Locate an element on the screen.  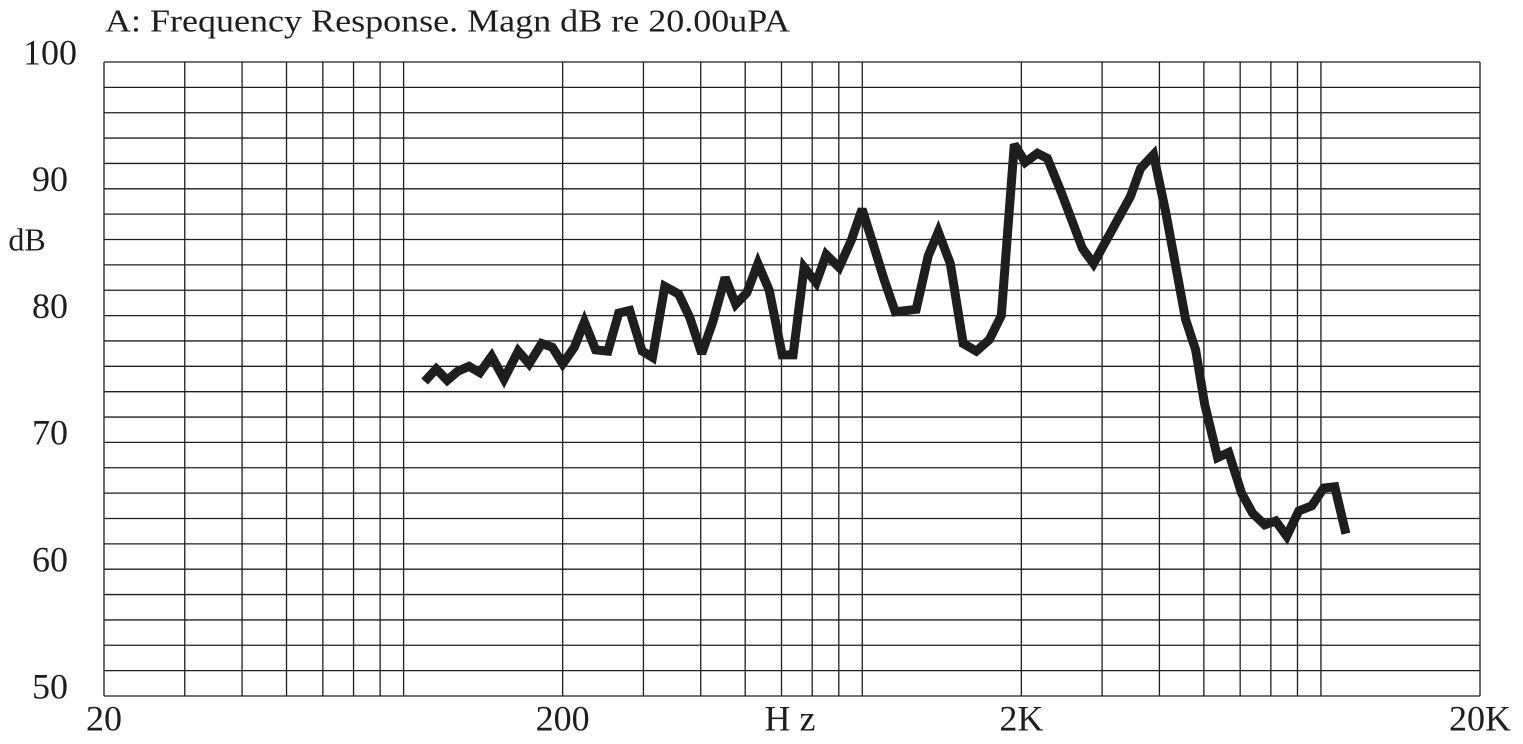
x-tick-label: 200 is located at coordinates (563, 718).